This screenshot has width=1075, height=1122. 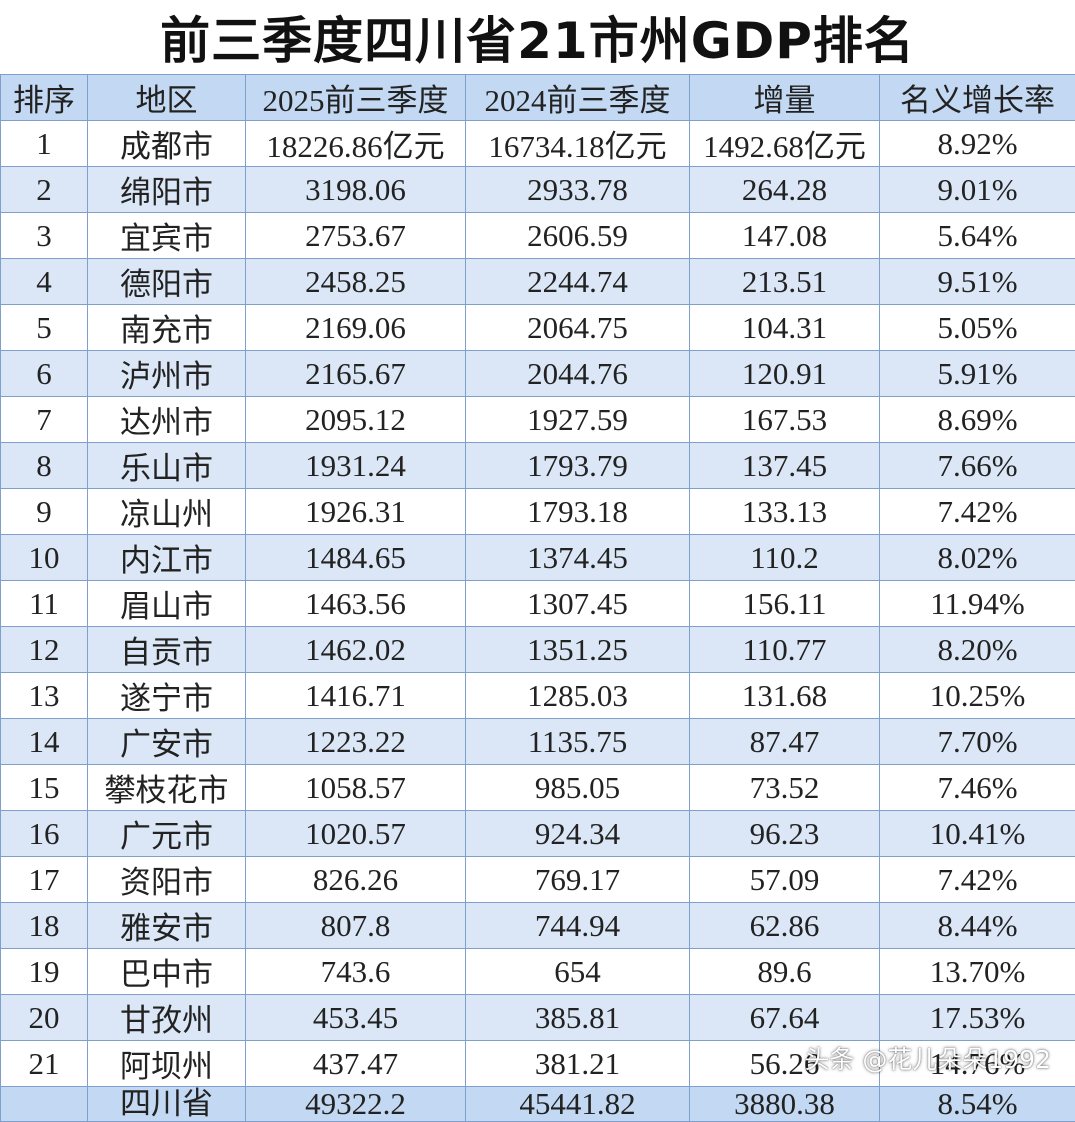 What do you see at coordinates (578, 374) in the screenshot?
I see `gdp-2024-cell: 2044.76` at bounding box center [578, 374].